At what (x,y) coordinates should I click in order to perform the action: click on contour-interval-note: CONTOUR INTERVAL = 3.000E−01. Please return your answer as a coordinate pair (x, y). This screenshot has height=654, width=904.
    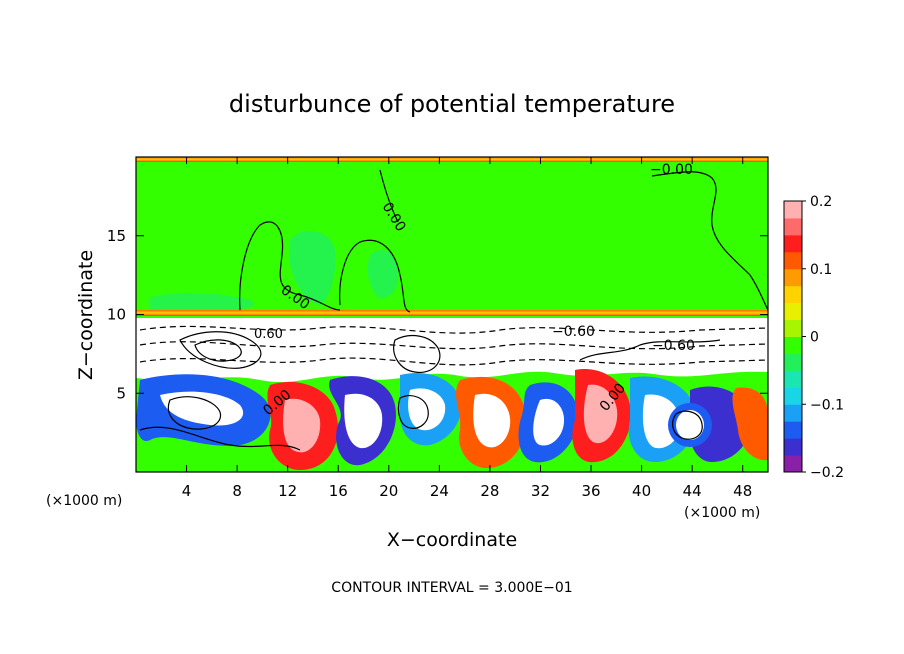
    Looking at the image, I should click on (451, 588).